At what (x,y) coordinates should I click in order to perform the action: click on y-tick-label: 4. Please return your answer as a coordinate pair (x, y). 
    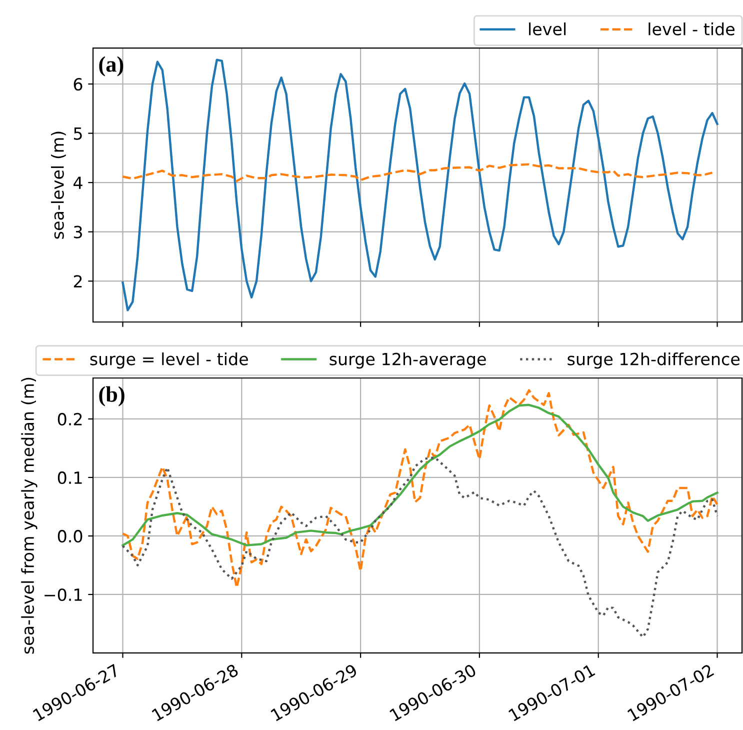
    Looking at the image, I should click on (78, 182).